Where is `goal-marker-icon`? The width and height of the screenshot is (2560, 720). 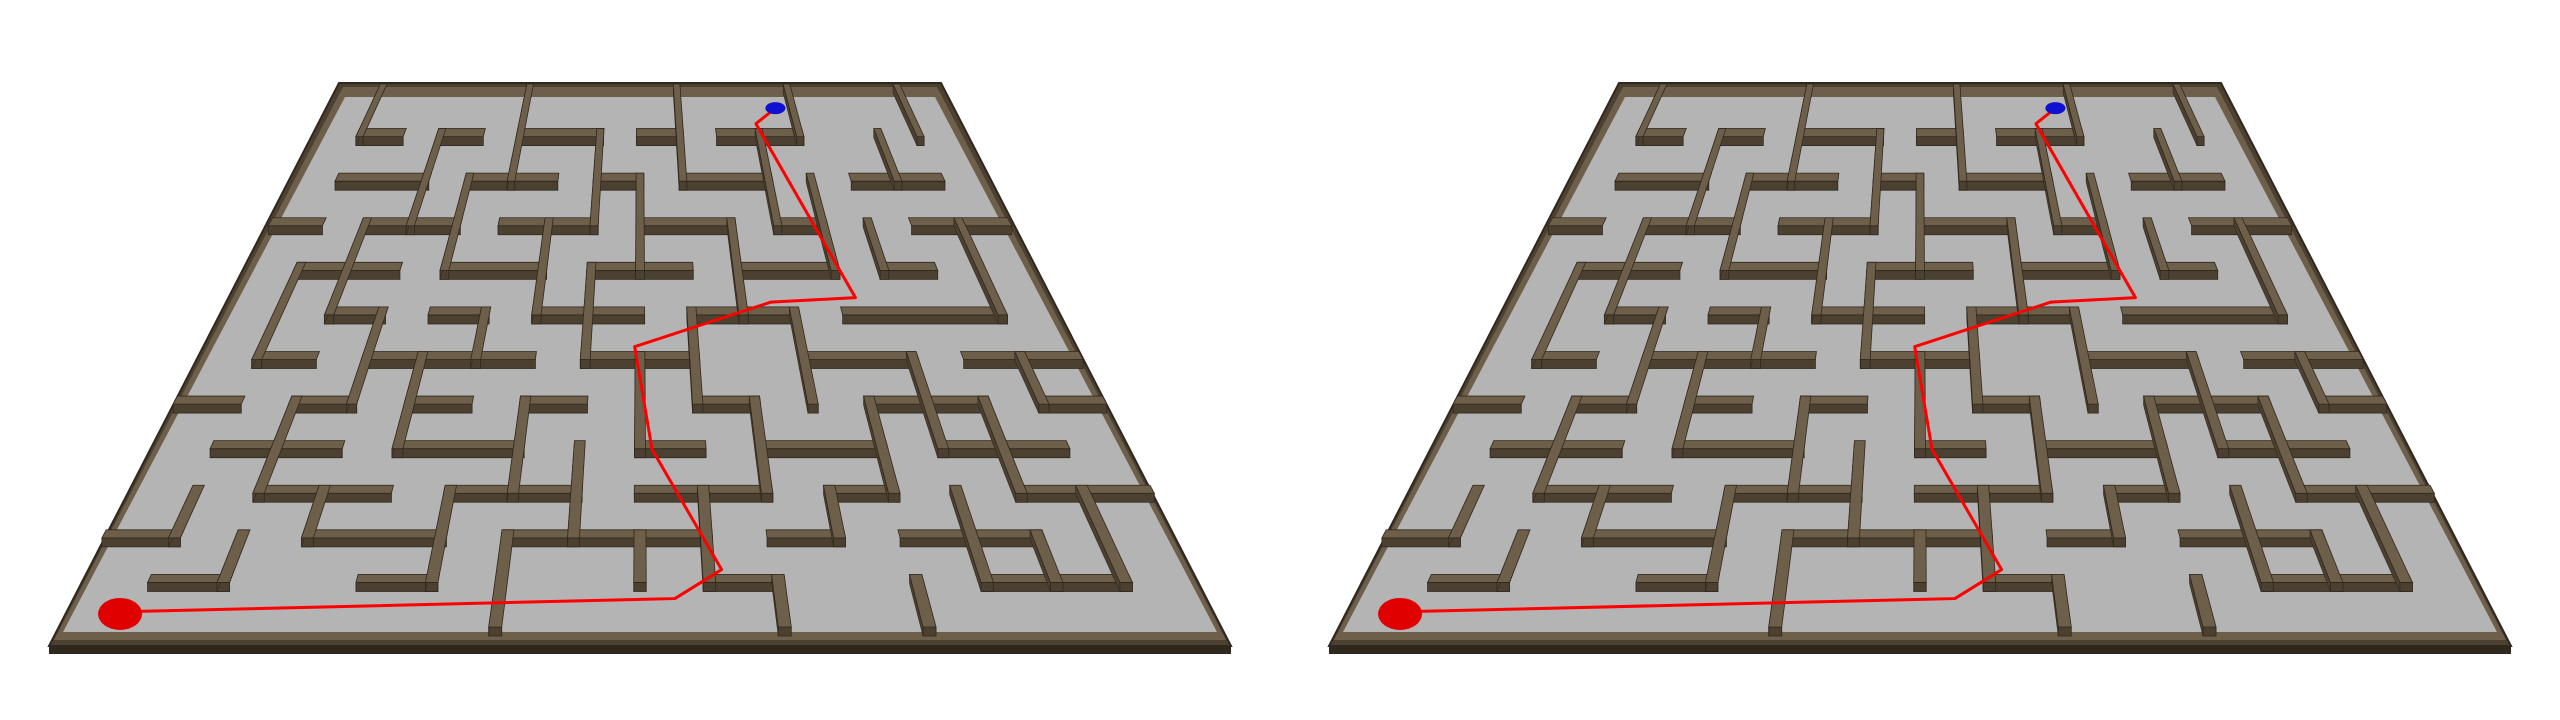 goal-marker-icon is located at coordinates (2055, 108).